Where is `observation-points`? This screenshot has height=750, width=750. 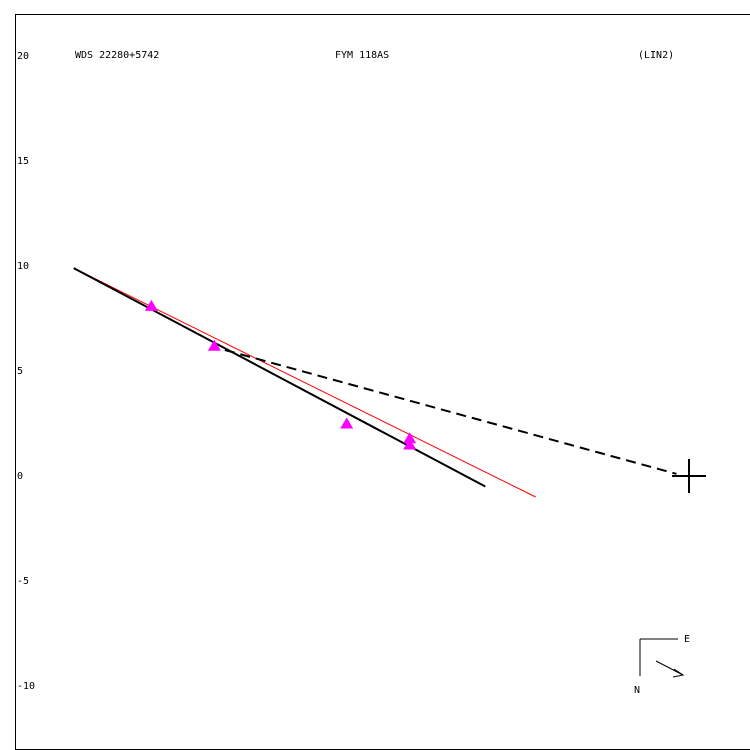
observation-points is located at coordinates (280, 374).